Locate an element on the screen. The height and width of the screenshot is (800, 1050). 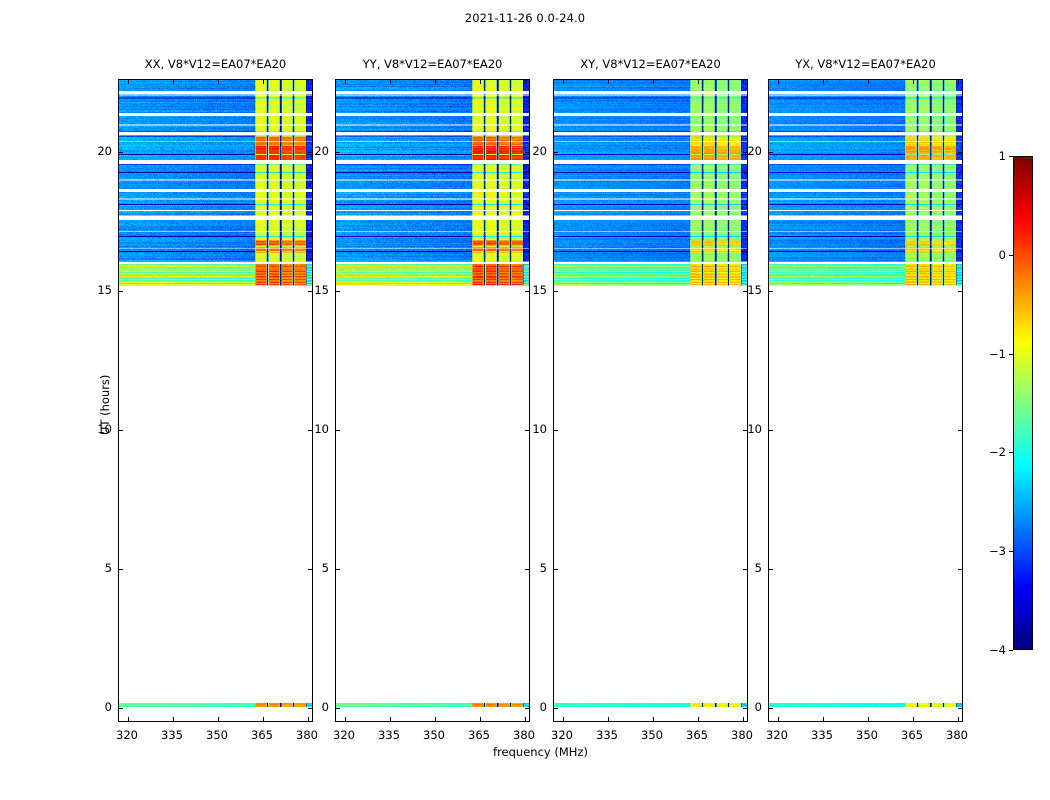
colorbar is located at coordinates (1023, 403).